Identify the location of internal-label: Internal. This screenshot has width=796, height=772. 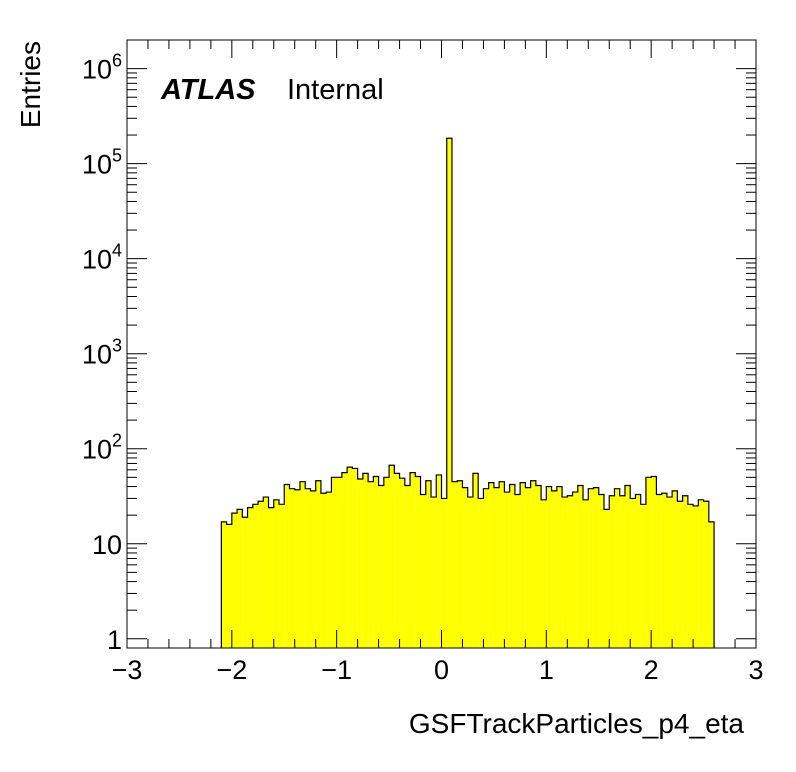
(335, 90).